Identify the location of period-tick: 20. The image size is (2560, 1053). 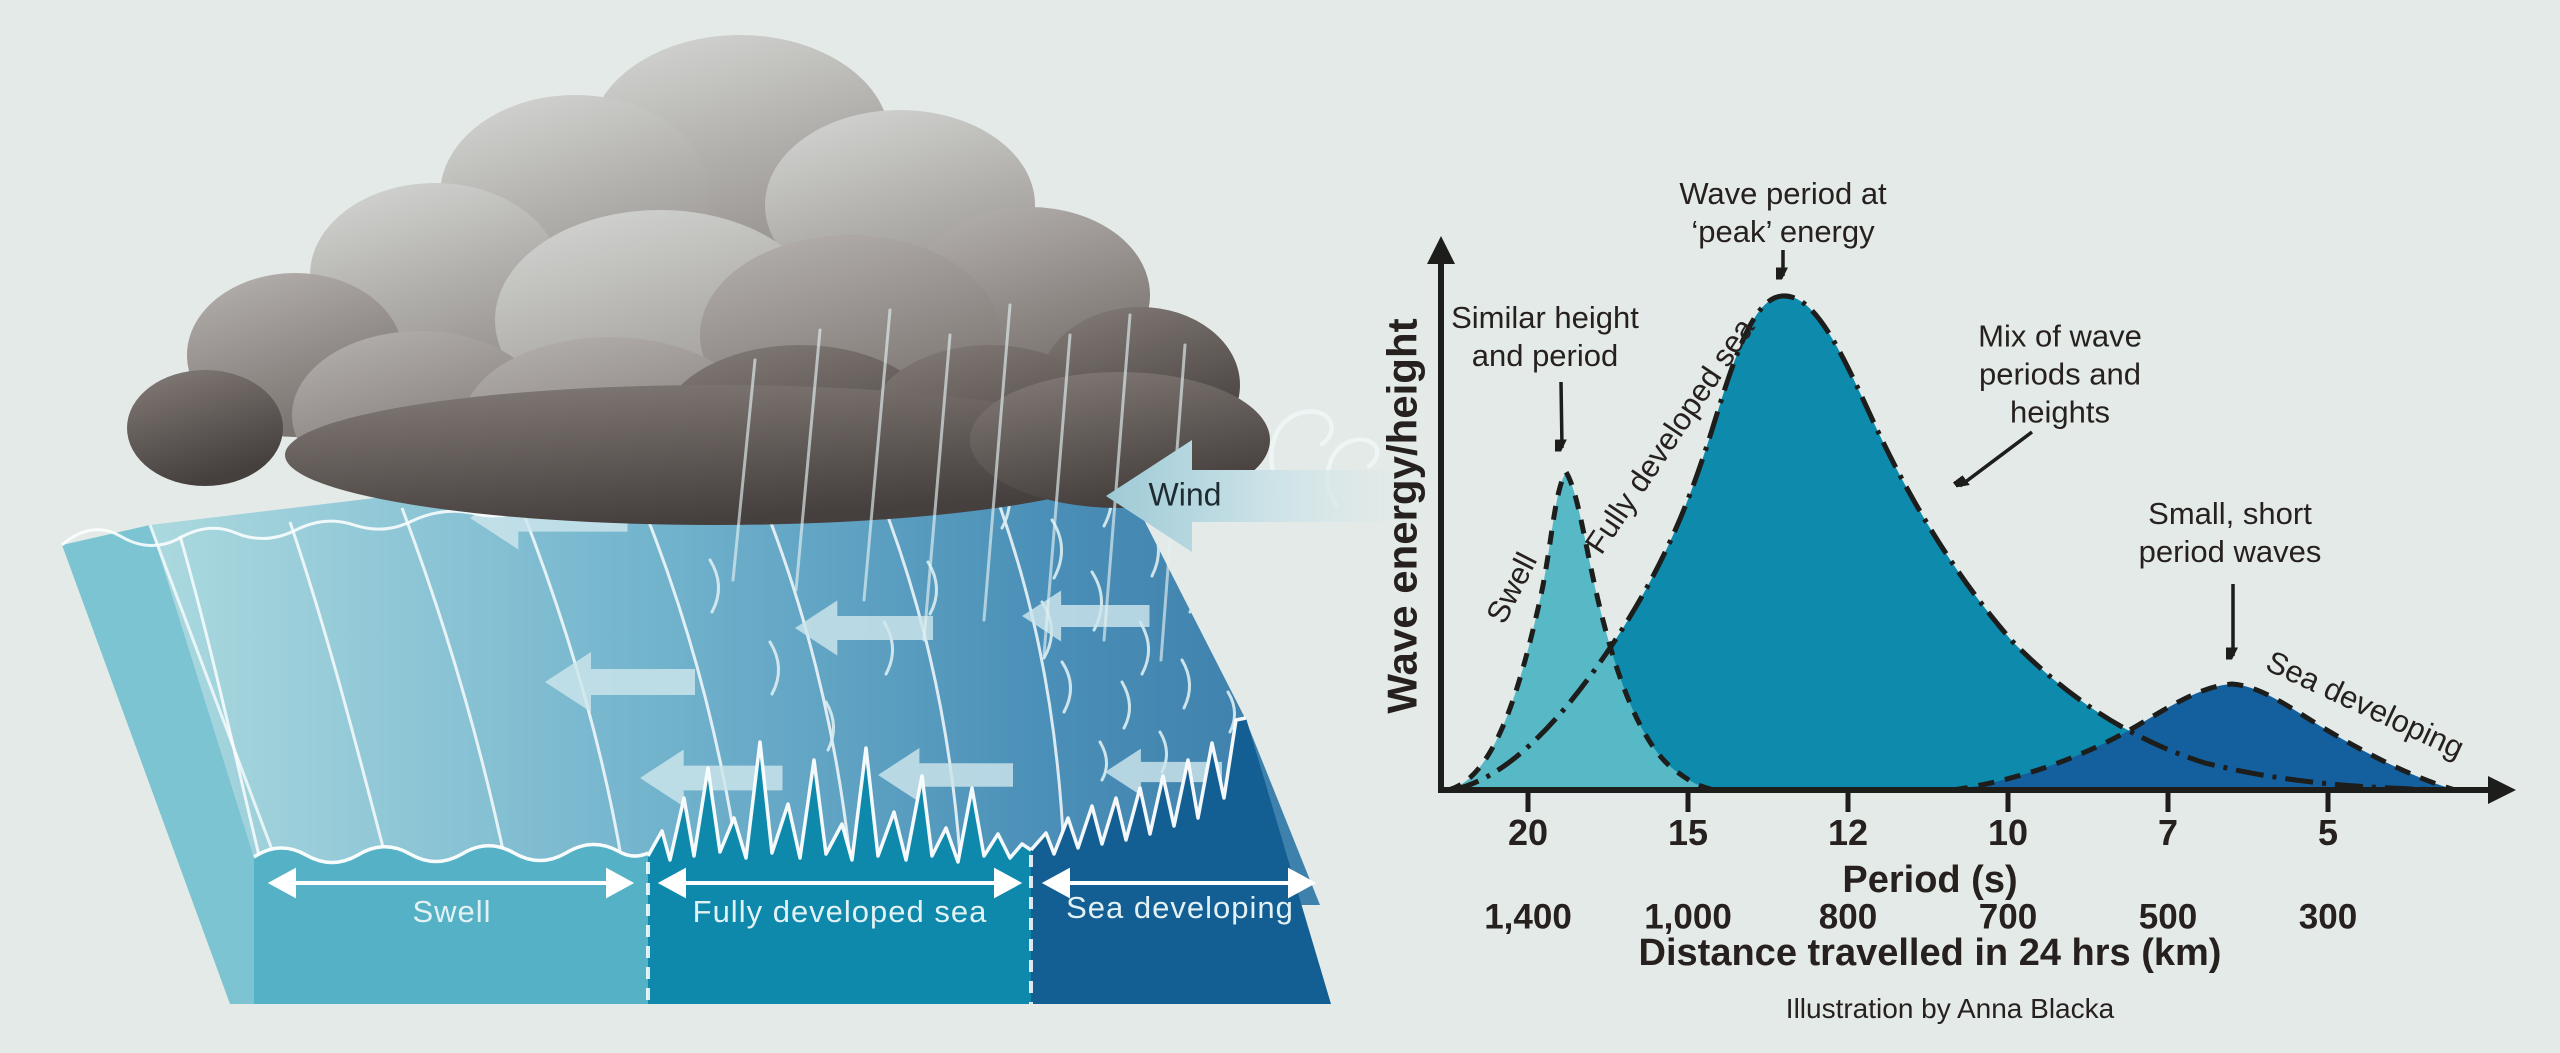
(1528, 833).